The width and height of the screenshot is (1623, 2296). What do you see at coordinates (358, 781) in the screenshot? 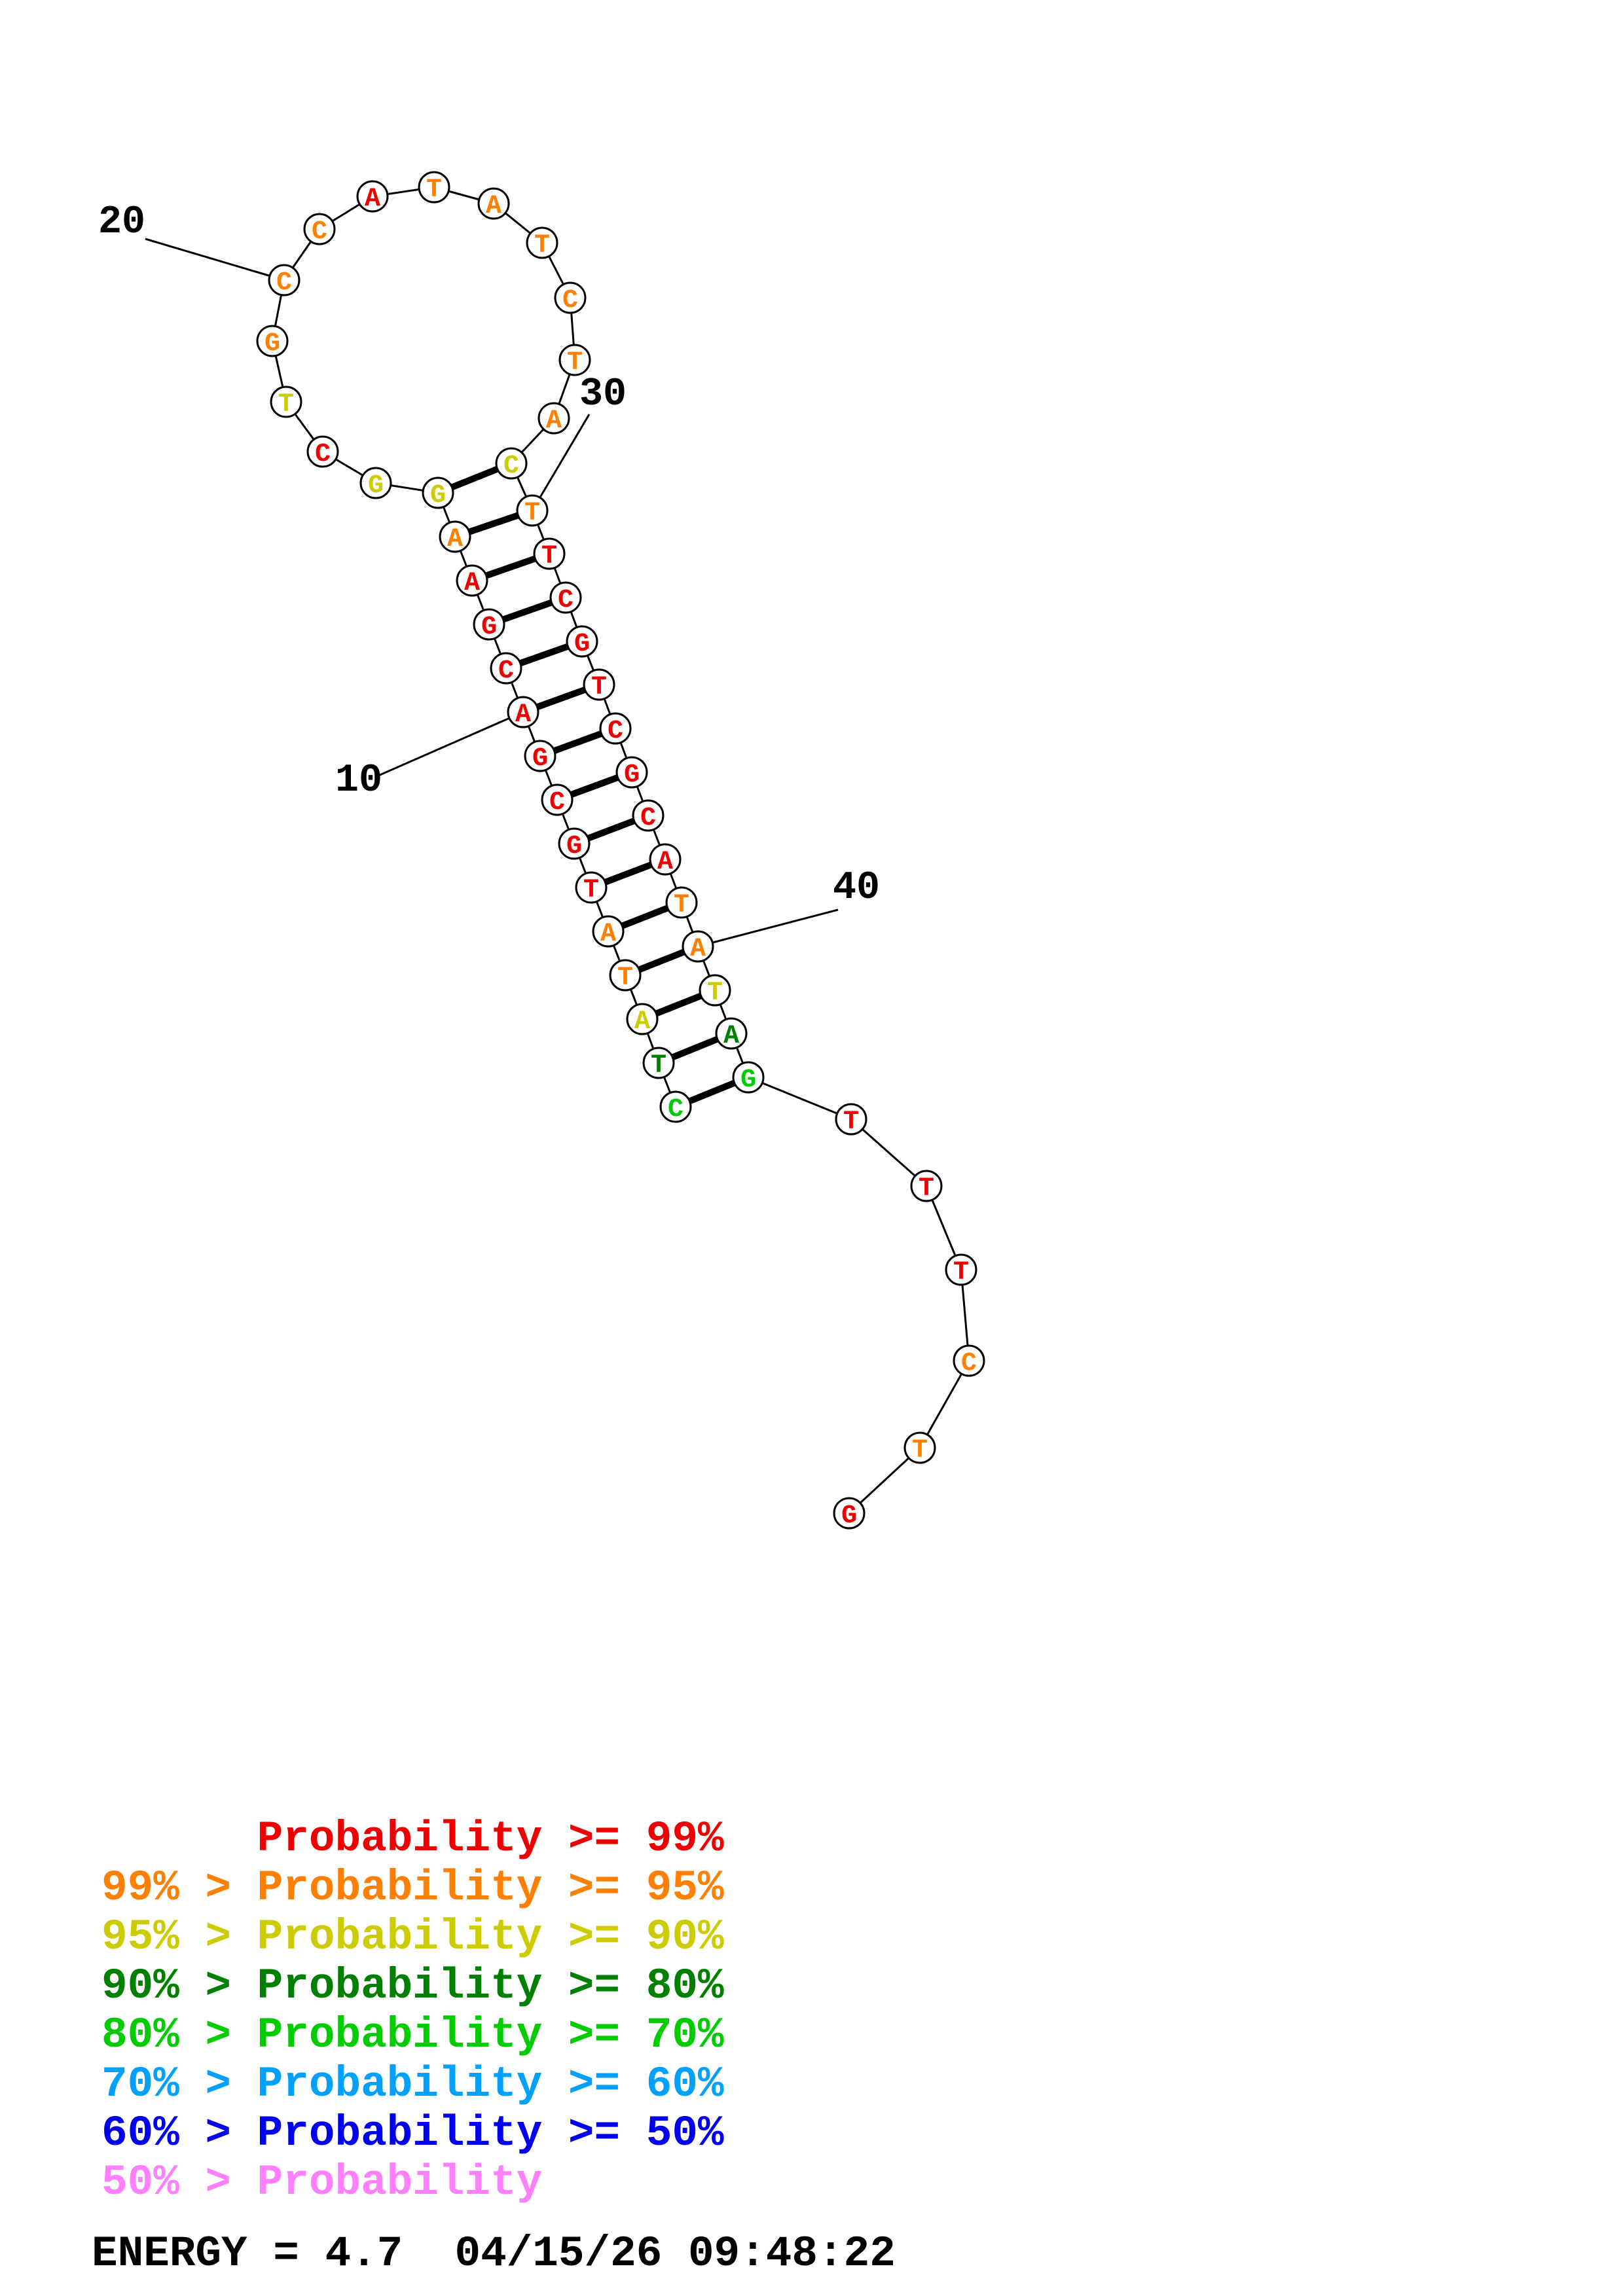
I see `position-label: 10` at bounding box center [358, 781].